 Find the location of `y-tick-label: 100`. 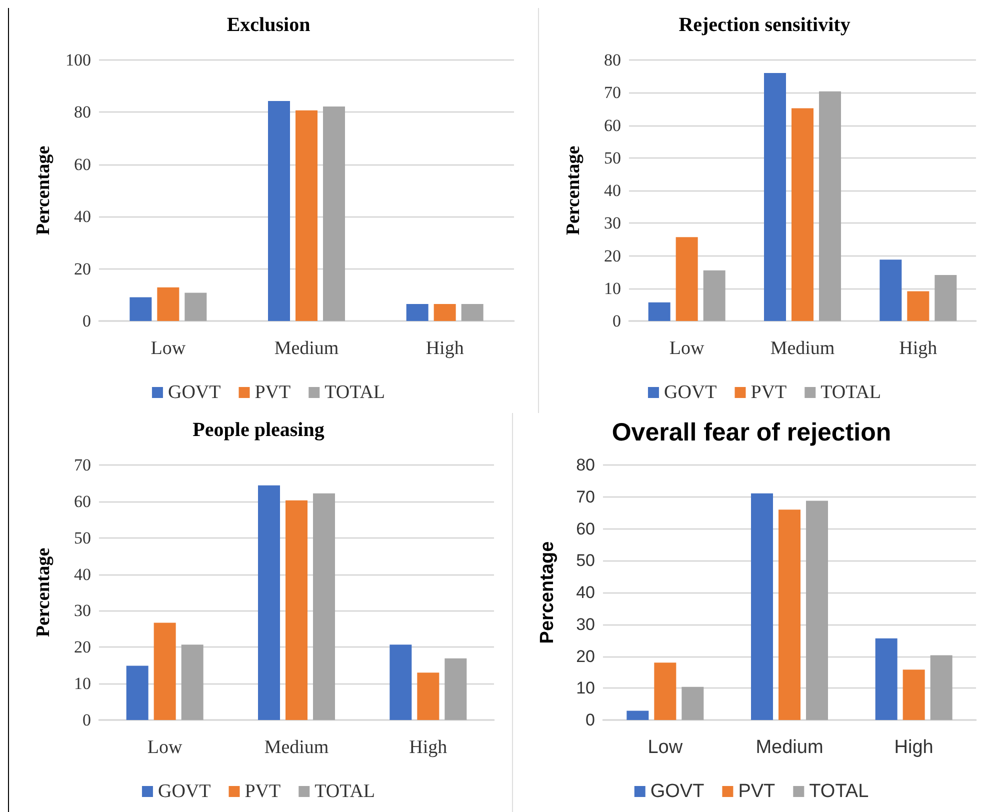

y-tick-label: 100 is located at coordinates (78, 60).